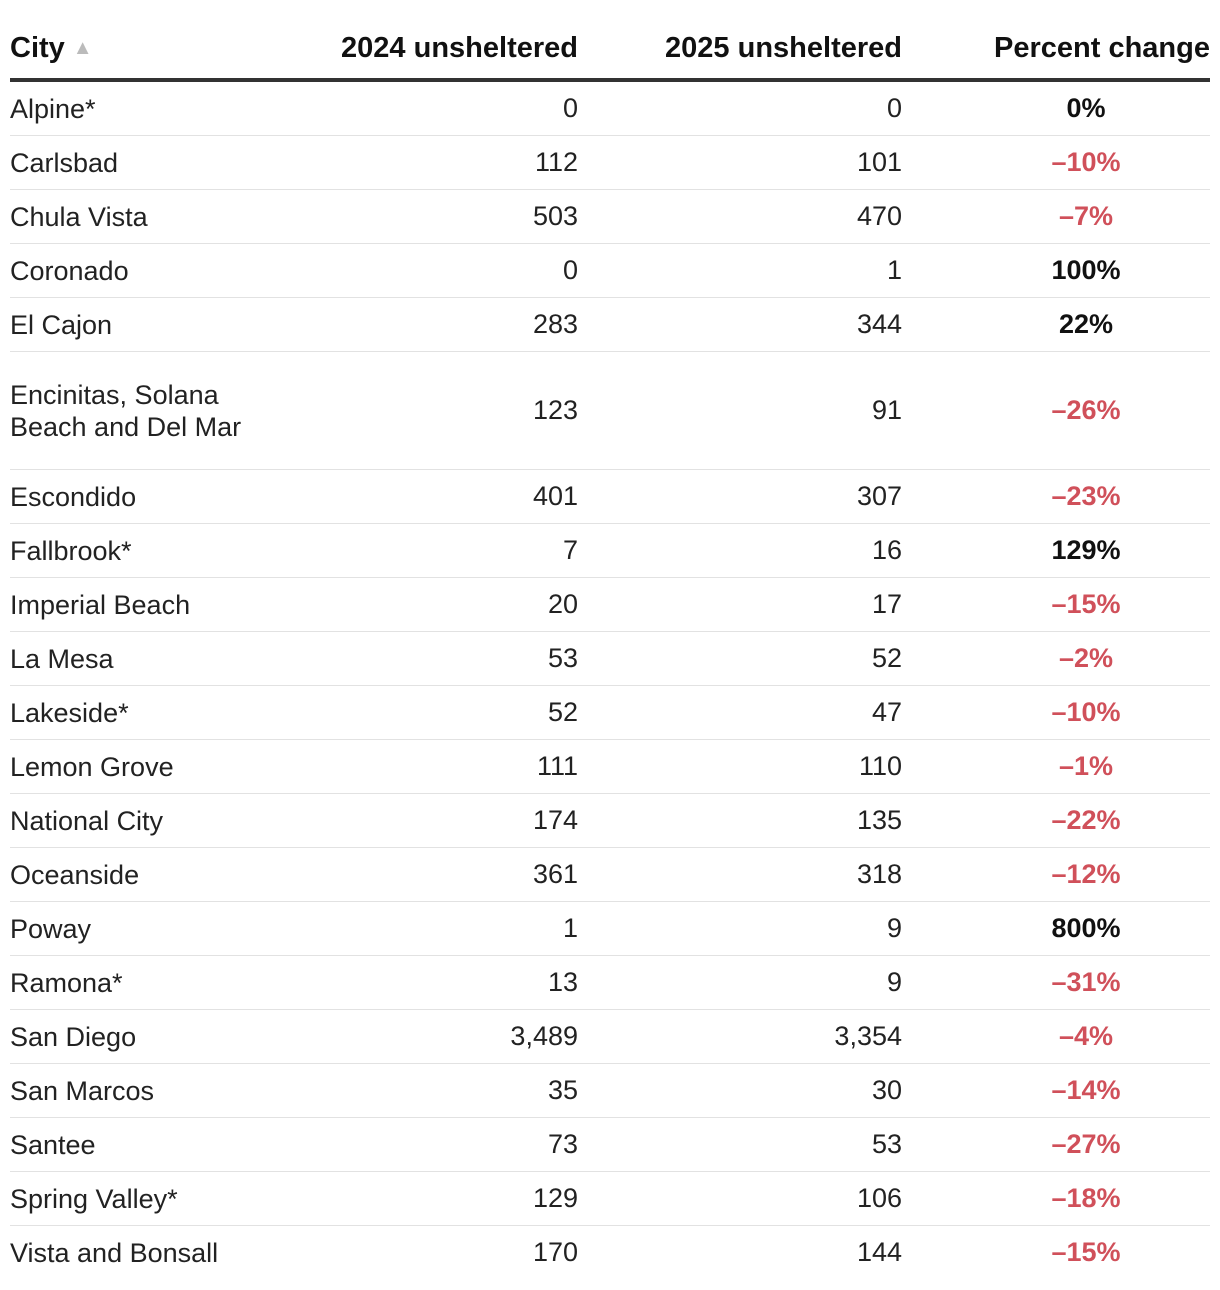 The height and width of the screenshot is (1290, 1220). What do you see at coordinates (740, 658) in the screenshot?
I see `cell-2025-unsheltered: 52` at bounding box center [740, 658].